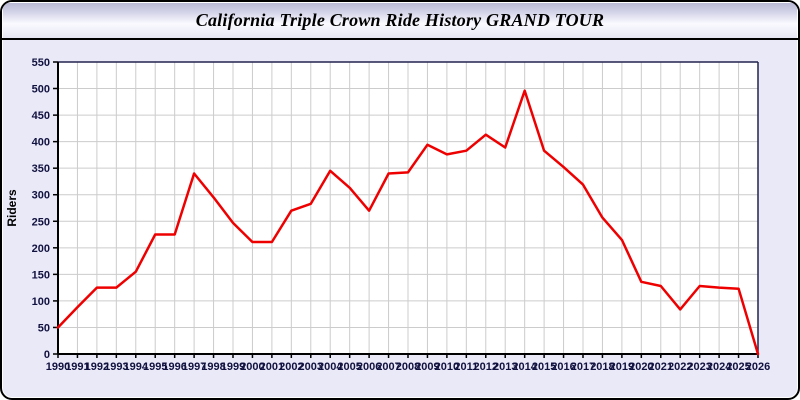  What do you see at coordinates (47, 355) in the screenshot?
I see `svg-text: 0` at bounding box center [47, 355].